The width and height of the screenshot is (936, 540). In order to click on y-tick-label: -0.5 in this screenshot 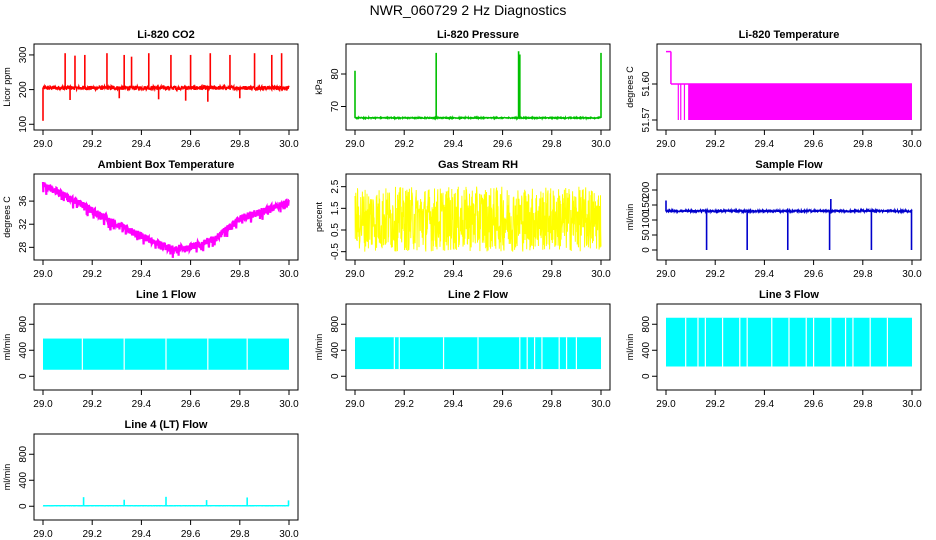, I will do `click(335, 252)`.